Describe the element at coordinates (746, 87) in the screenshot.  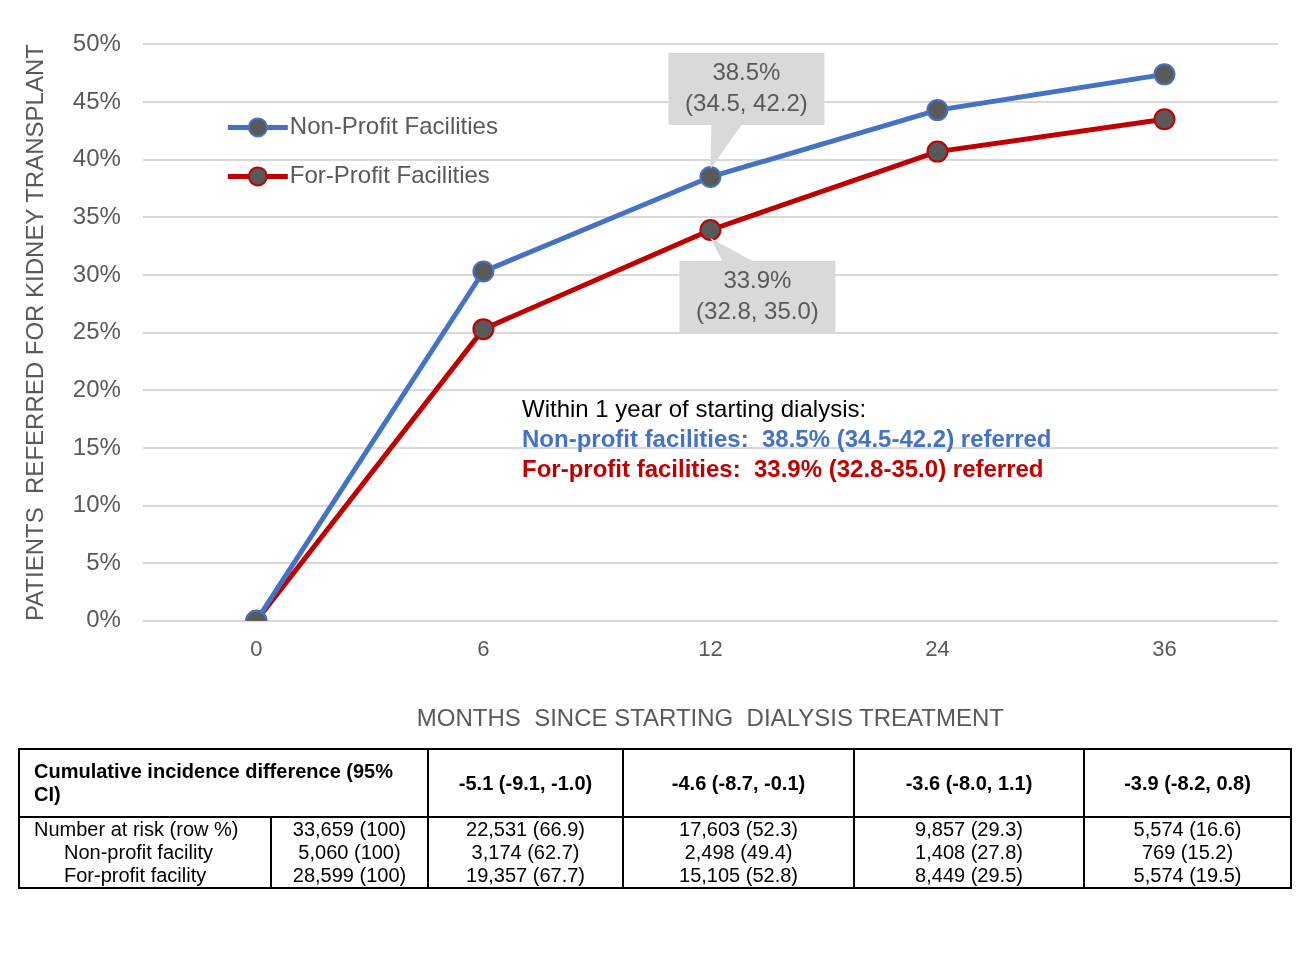
I see `annotation: 38.5% (34.5, 42.2)` at that location.